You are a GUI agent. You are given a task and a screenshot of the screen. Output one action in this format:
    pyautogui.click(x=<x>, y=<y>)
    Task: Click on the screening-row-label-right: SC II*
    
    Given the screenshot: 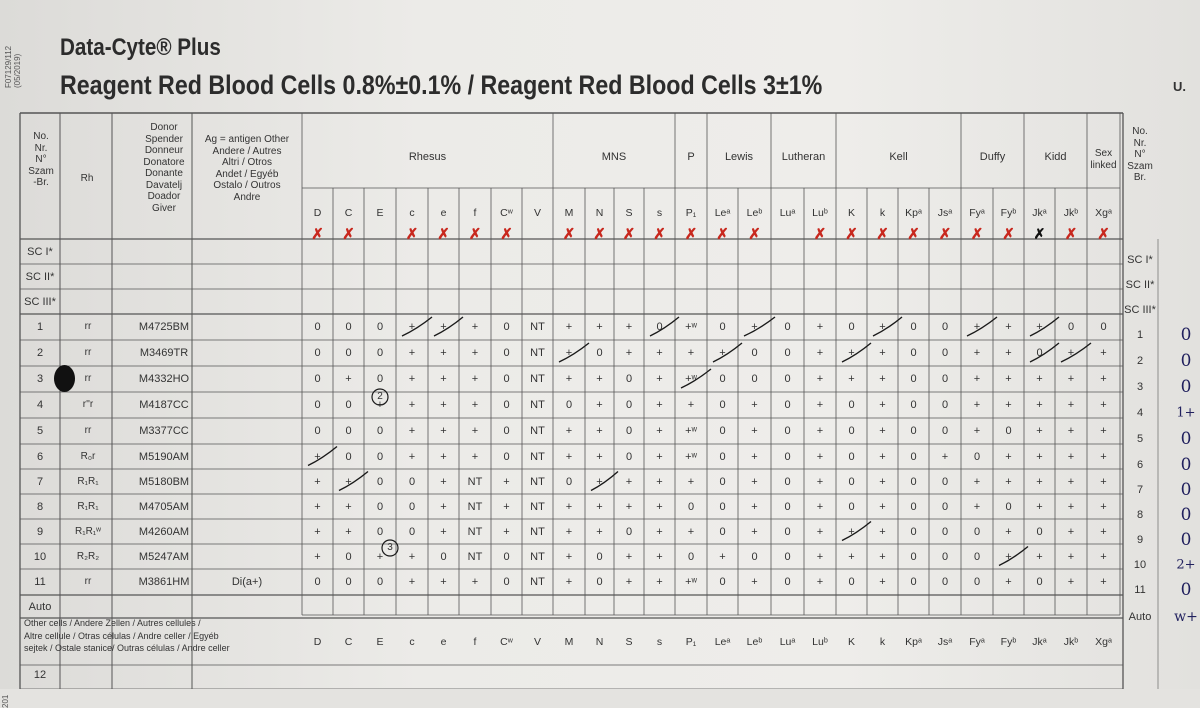 What is the action you would take?
    pyautogui.click(x=1140, y=284)
    